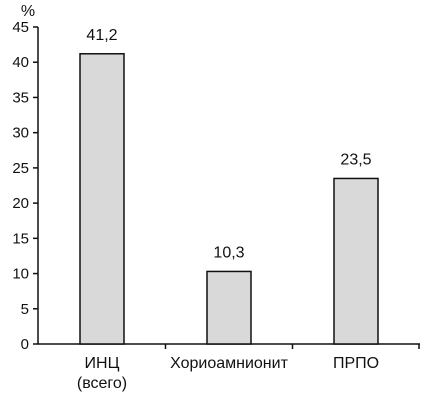 The image size is (422, 400). Describe the element at coordinates (20, 168) in the screenshot. I see `y-tick-label: 25` at that location.